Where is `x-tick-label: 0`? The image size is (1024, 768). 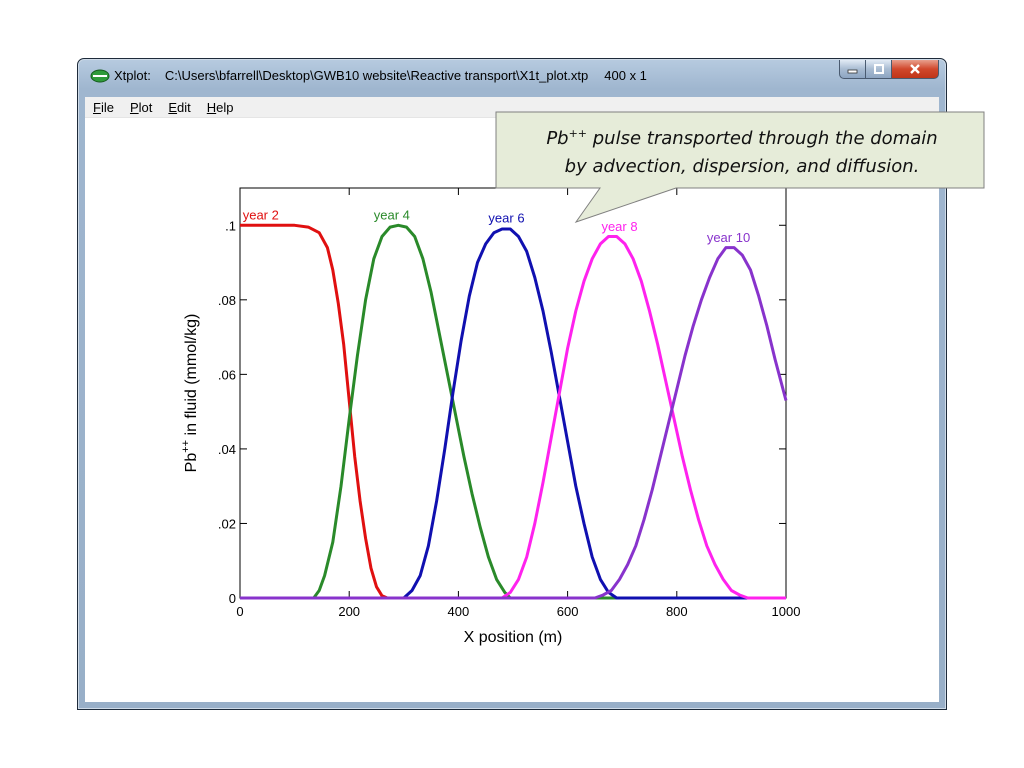
x-tick-label: 0 is located at coordinates (239, 611).